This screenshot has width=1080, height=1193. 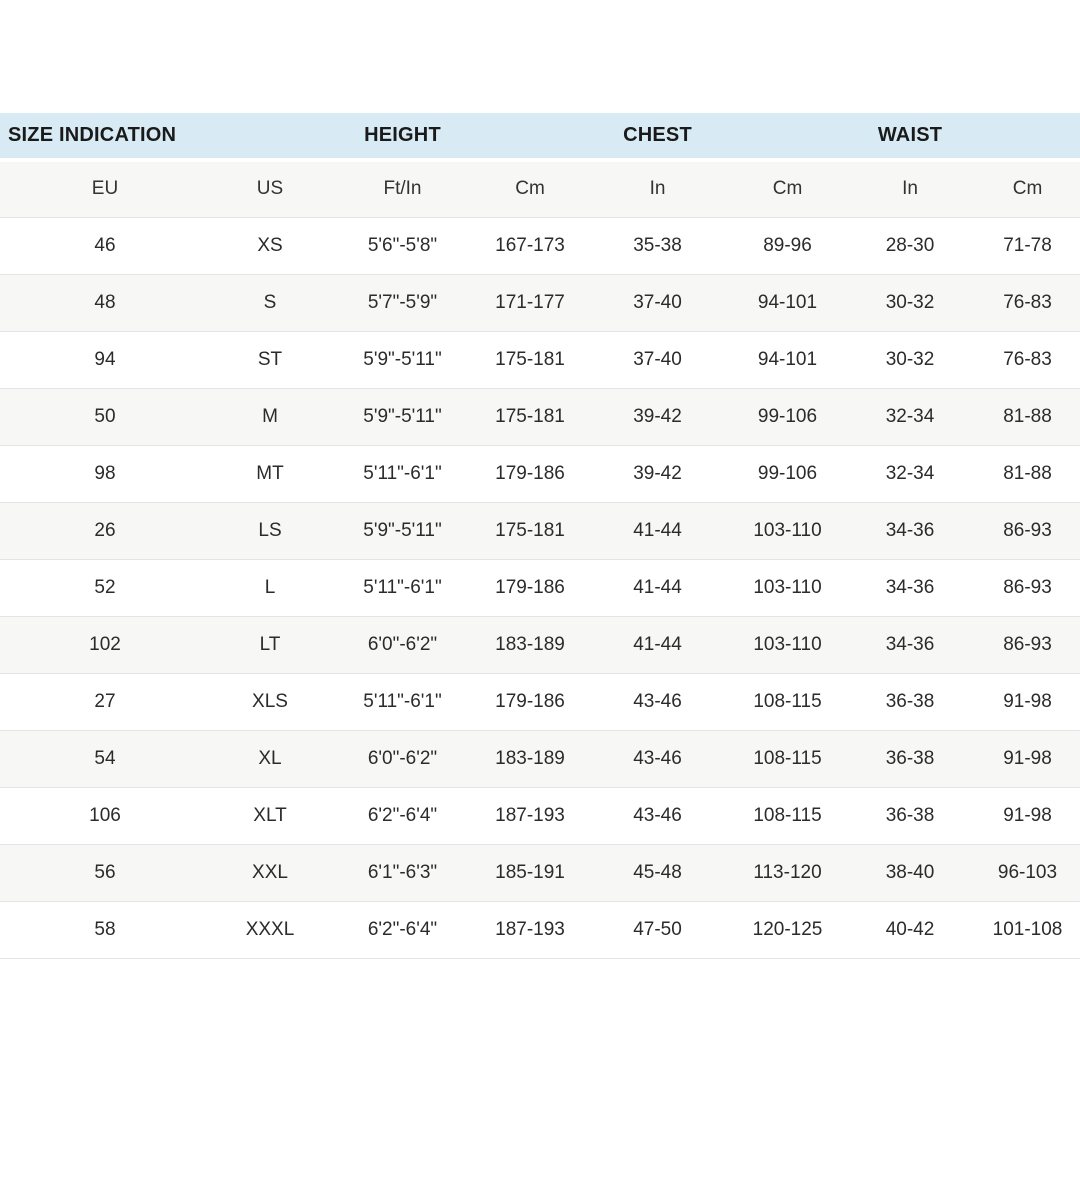 I want to click on table-cell: XXL, so click(x=270, y=872).